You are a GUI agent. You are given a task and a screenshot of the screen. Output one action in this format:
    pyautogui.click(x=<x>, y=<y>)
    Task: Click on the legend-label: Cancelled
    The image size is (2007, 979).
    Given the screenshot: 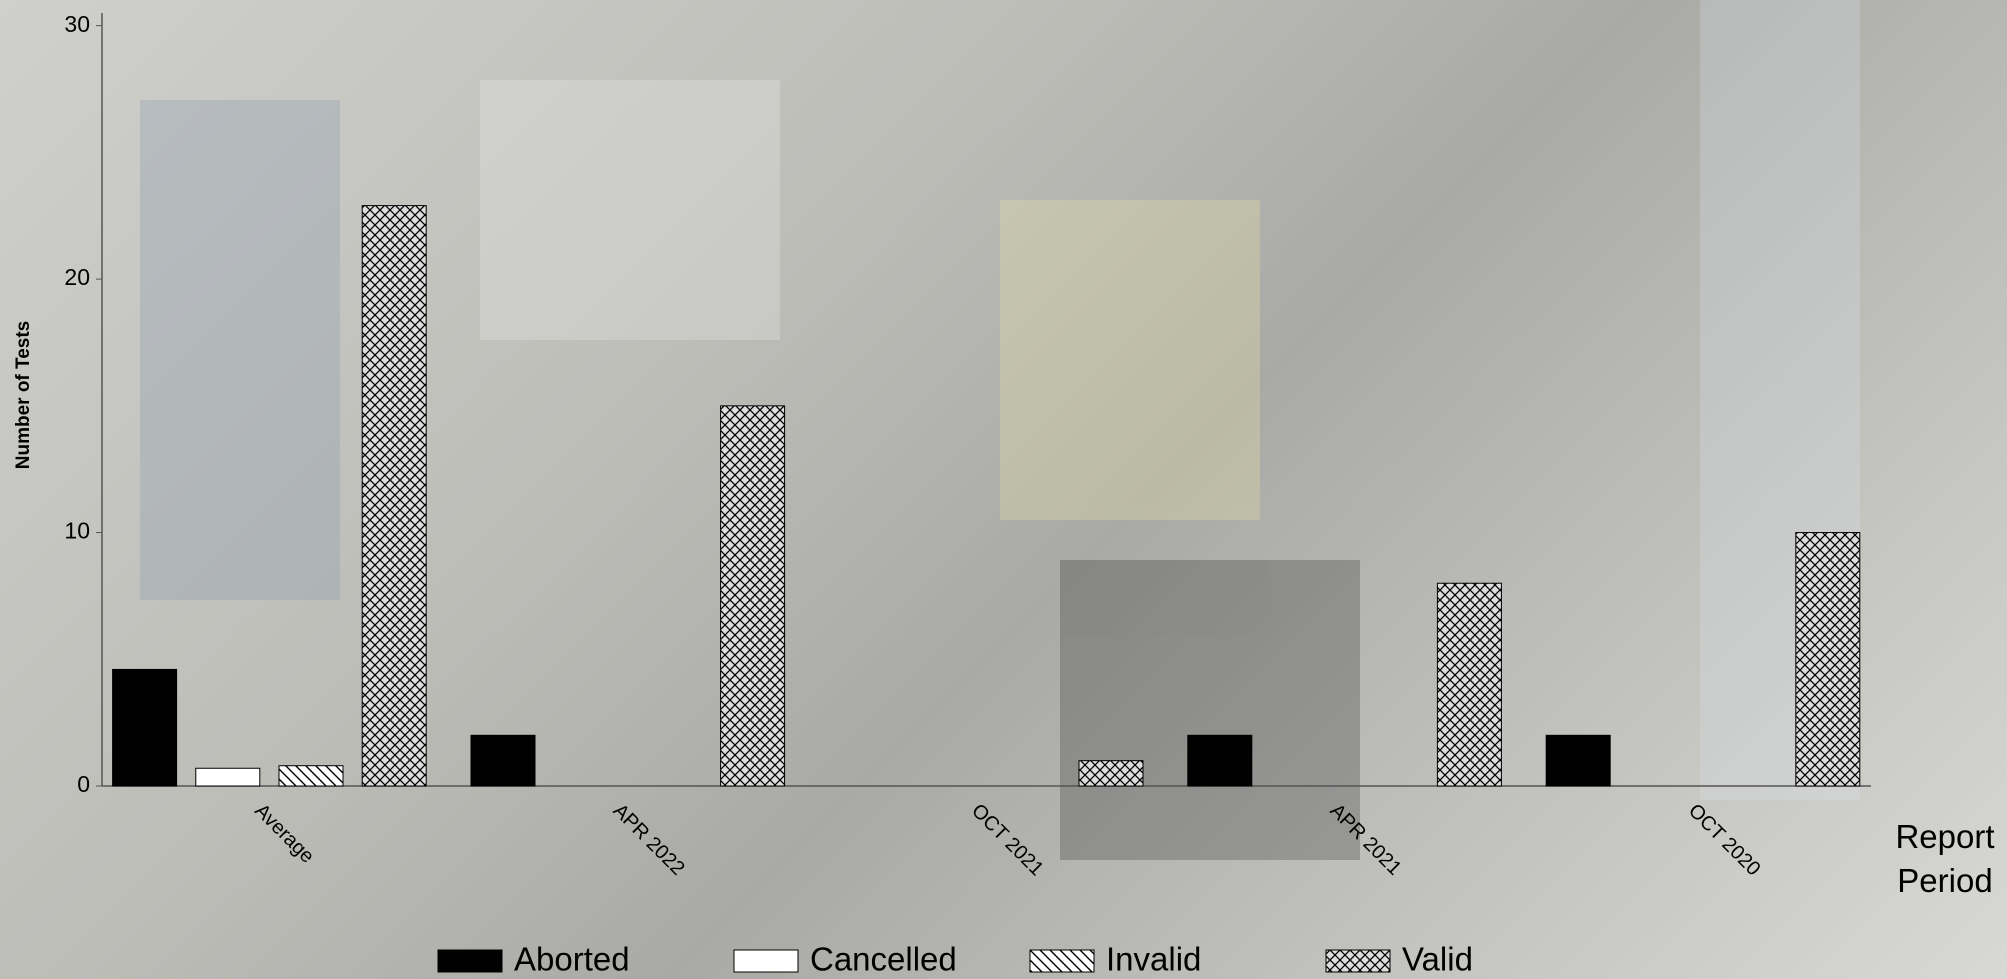 What is the action you would take?
    pyautogui.click(x=883, y=959)
    